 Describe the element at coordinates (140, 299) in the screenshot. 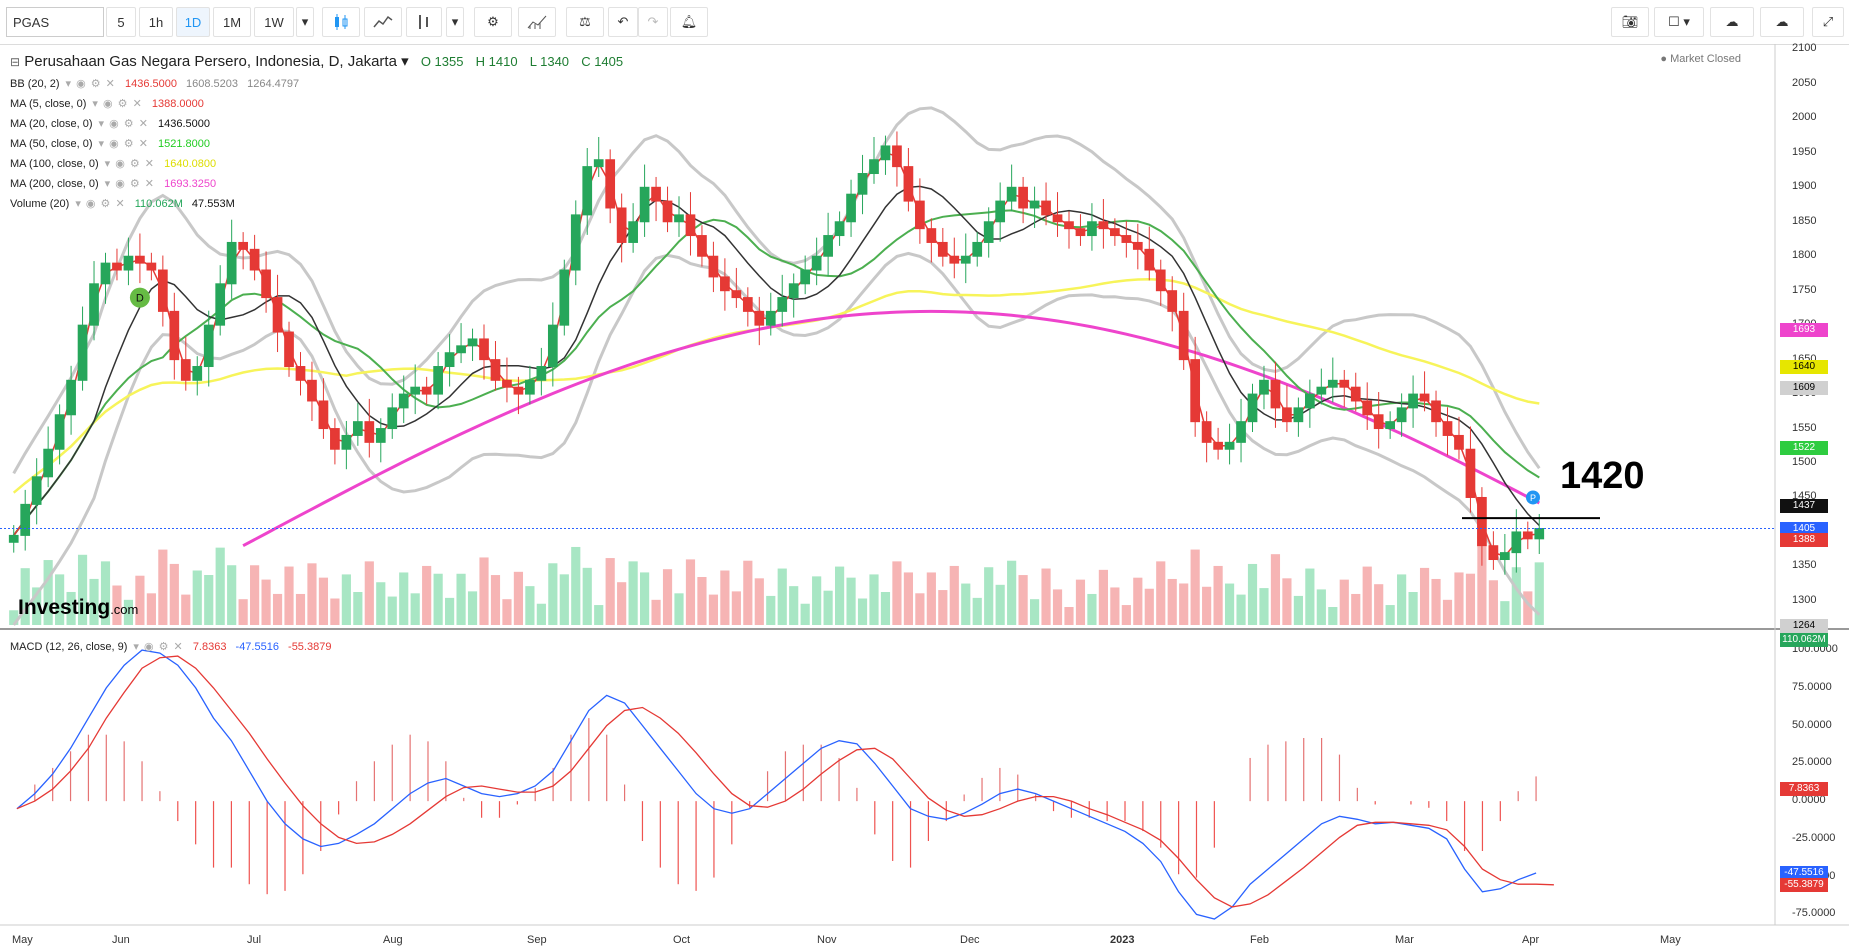

I see `signal-marker-text: D` at that location.